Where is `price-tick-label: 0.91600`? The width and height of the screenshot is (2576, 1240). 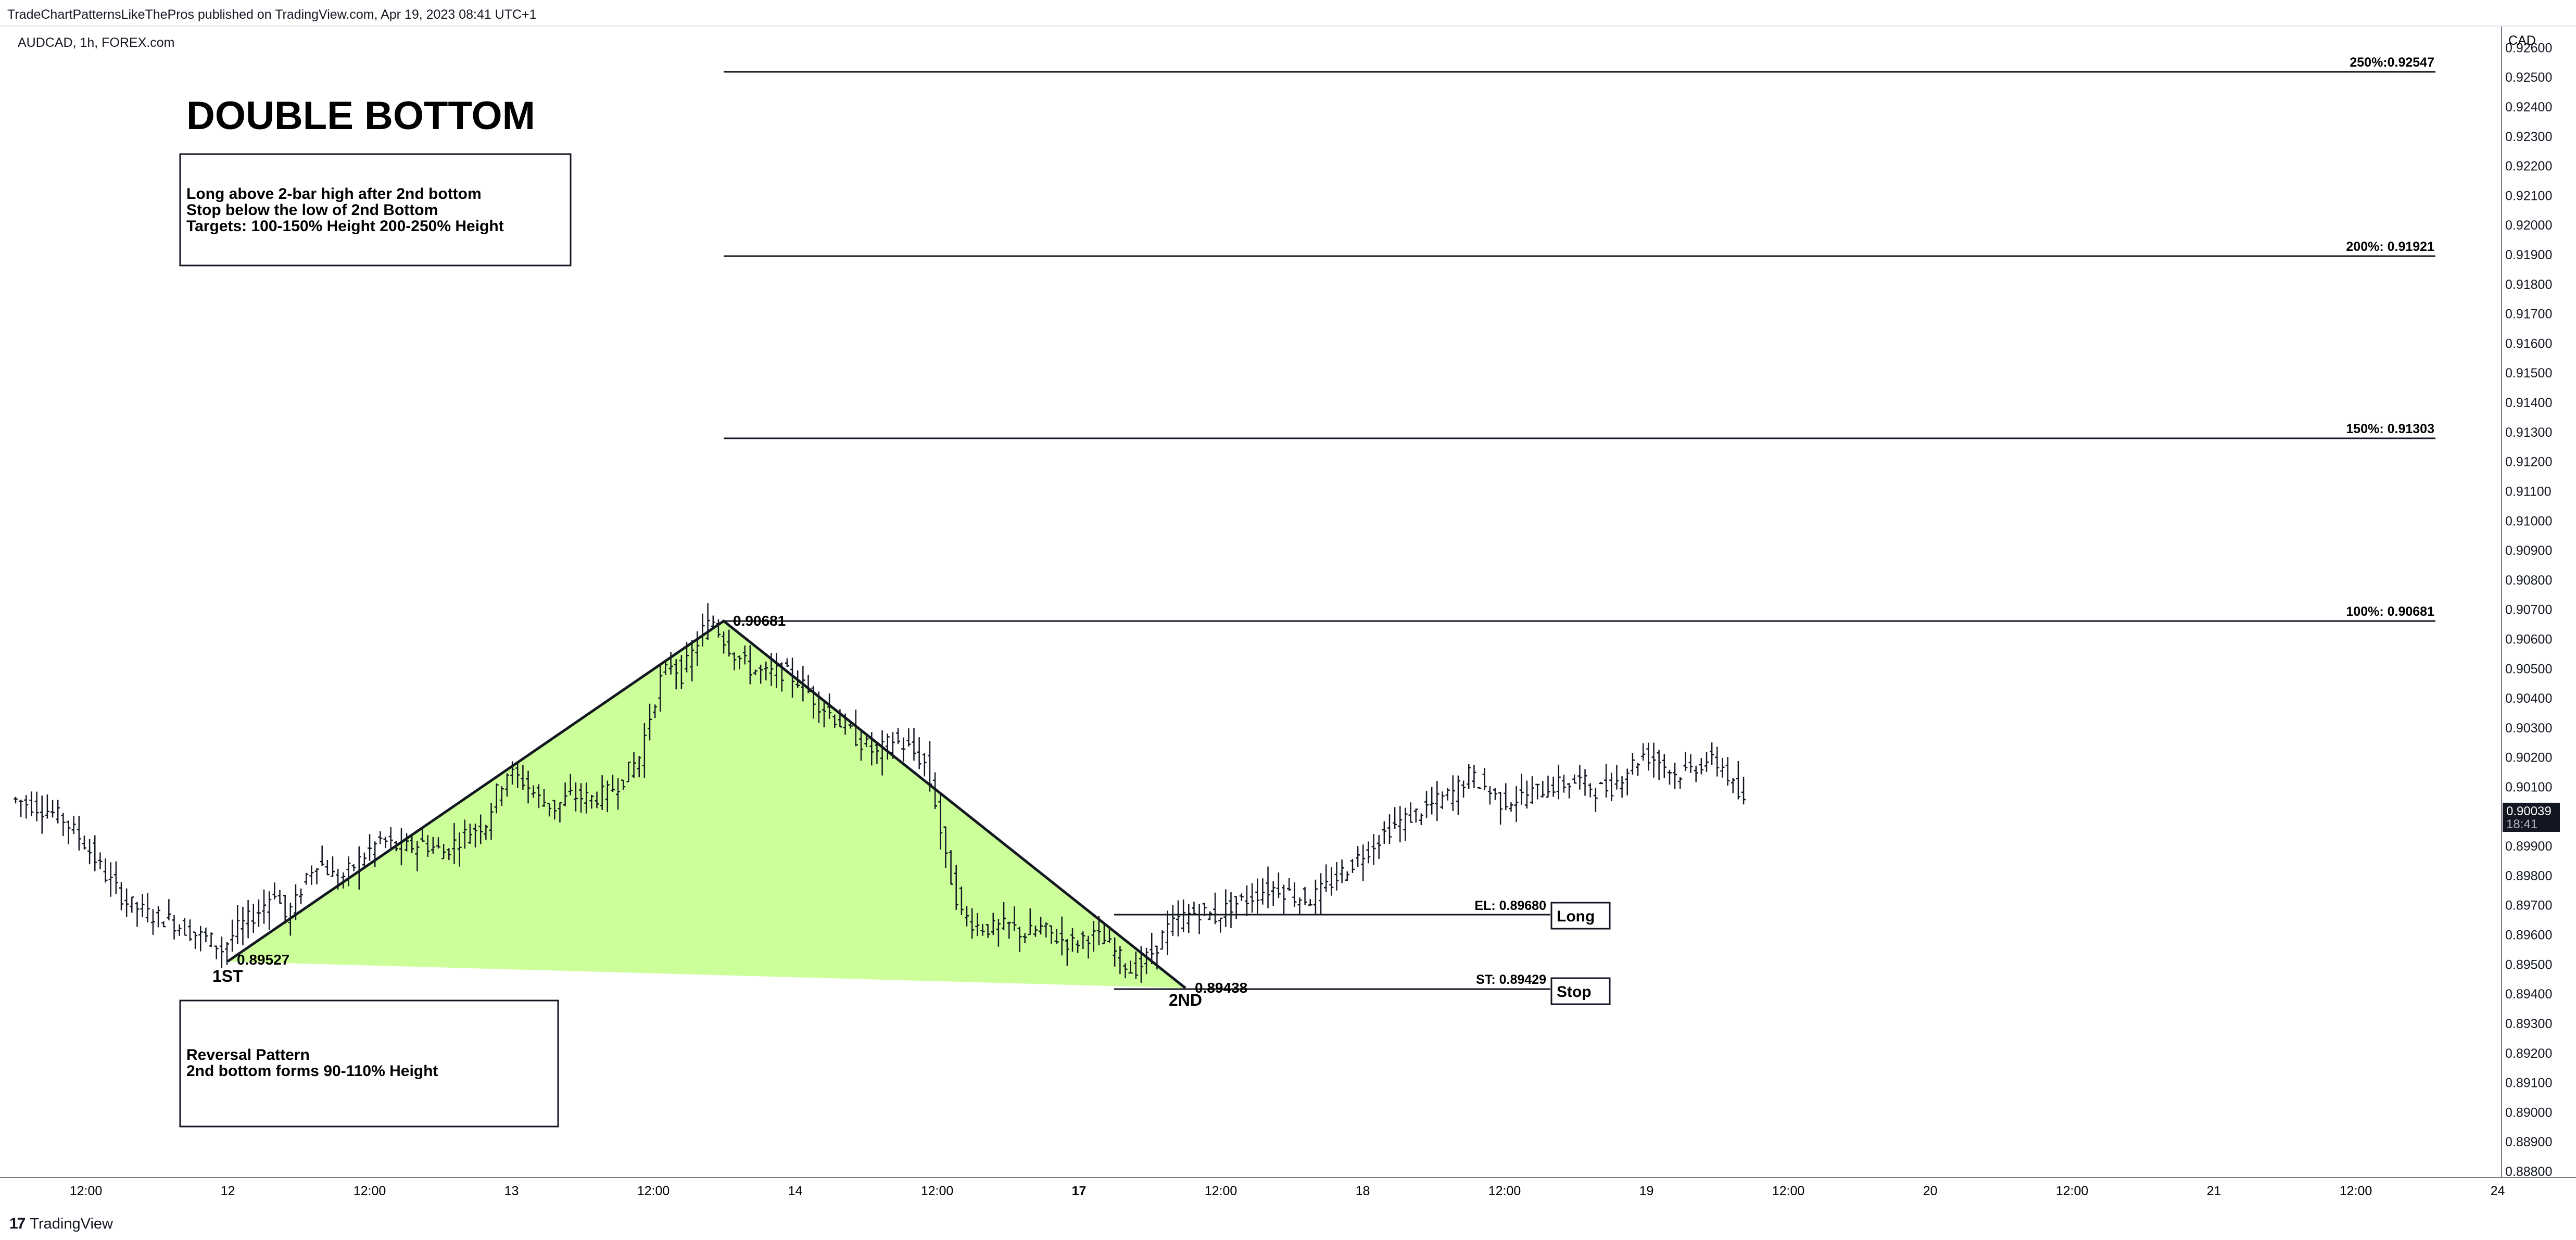
price-tick-label: 0.91600 is located at coordinates (2528, 344).